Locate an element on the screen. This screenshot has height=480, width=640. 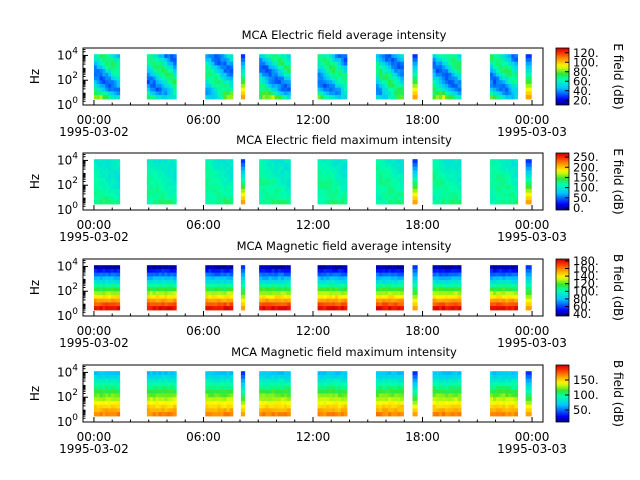
x-tick-label: 00:00 is located at coordinates (94, 331).